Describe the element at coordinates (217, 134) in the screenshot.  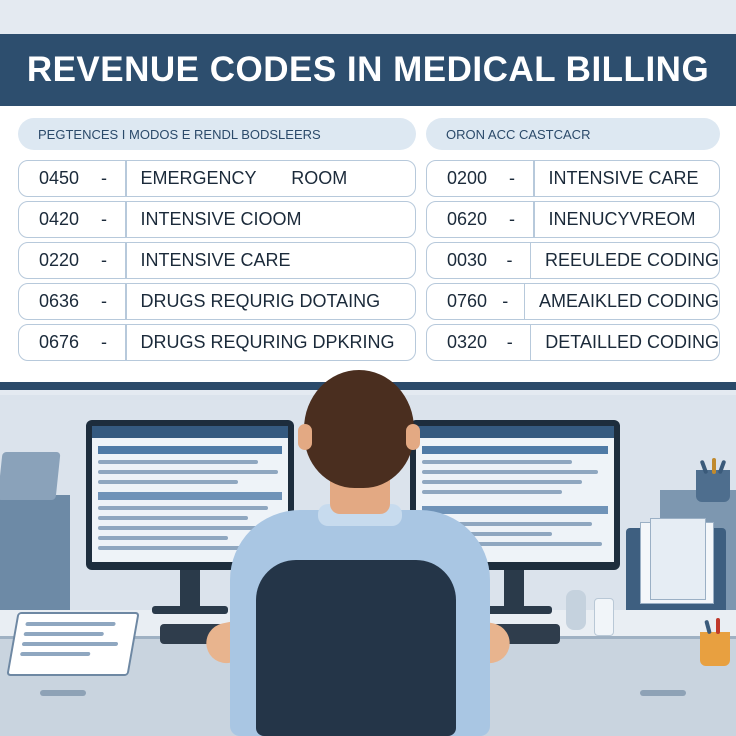
I see `left-column-header: PEGTENCES I MODOS E RENDL BODSLEERS` at that location.